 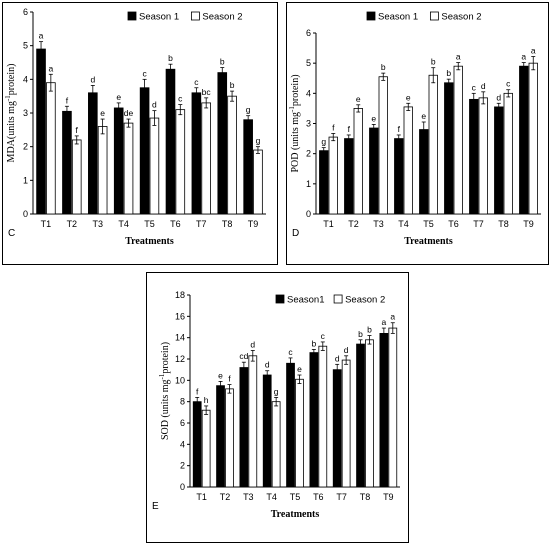 What do you see at coordinates (323, 416) in the screenshot?
I see `bar-E-T6-season2` at bounding box center [323, 416].